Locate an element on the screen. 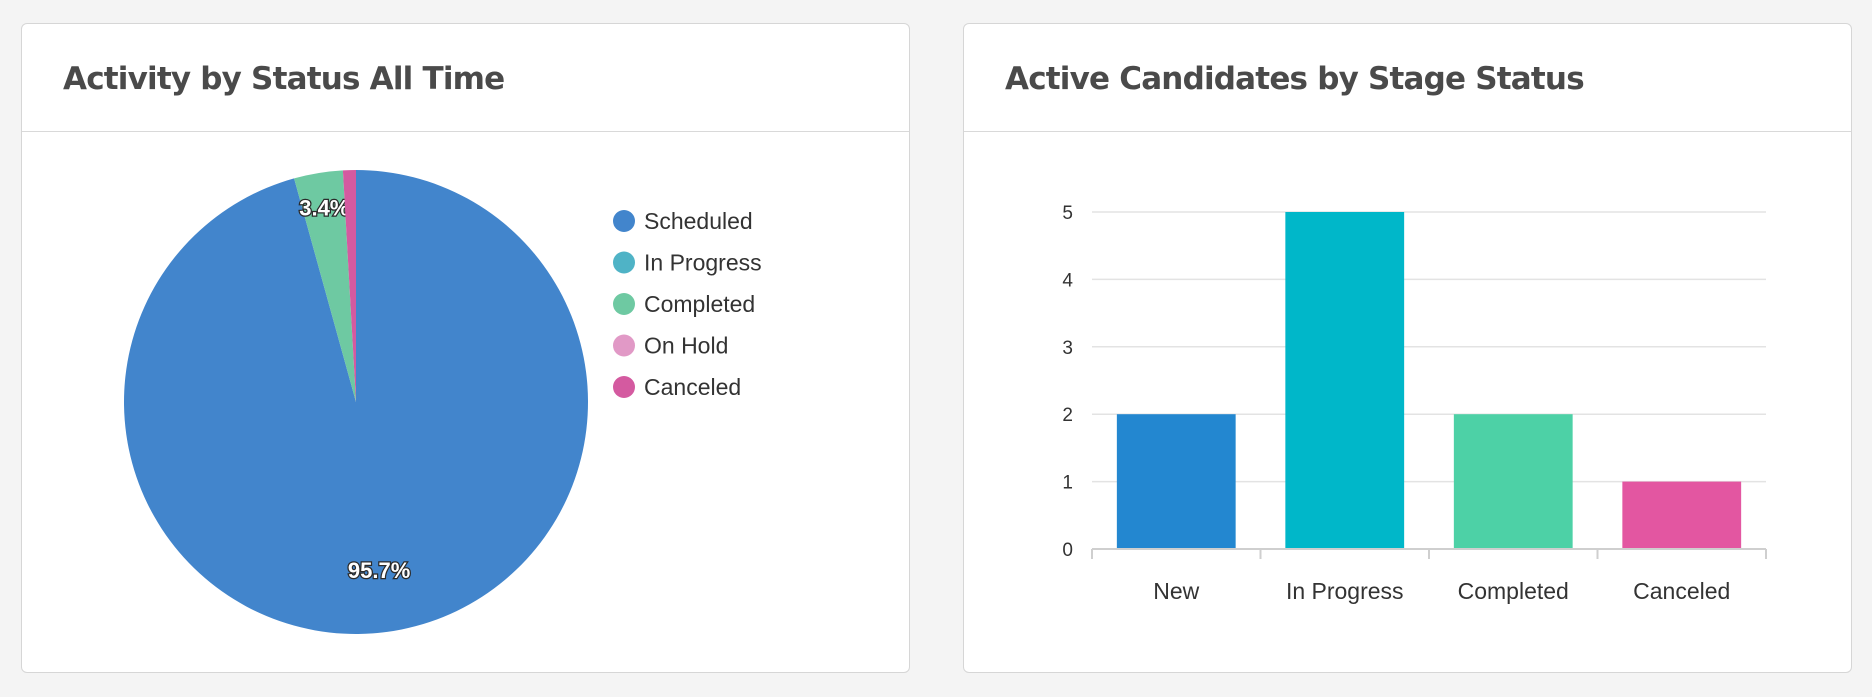 This screenshot has width=1872, height=697. x-category-label: Canceled is located at coordinates (1681, 591).